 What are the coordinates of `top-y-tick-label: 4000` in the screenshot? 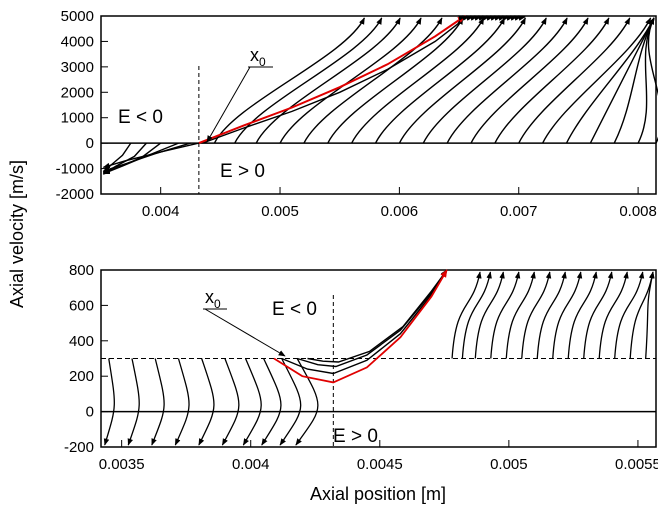 It's located at (77, 41).